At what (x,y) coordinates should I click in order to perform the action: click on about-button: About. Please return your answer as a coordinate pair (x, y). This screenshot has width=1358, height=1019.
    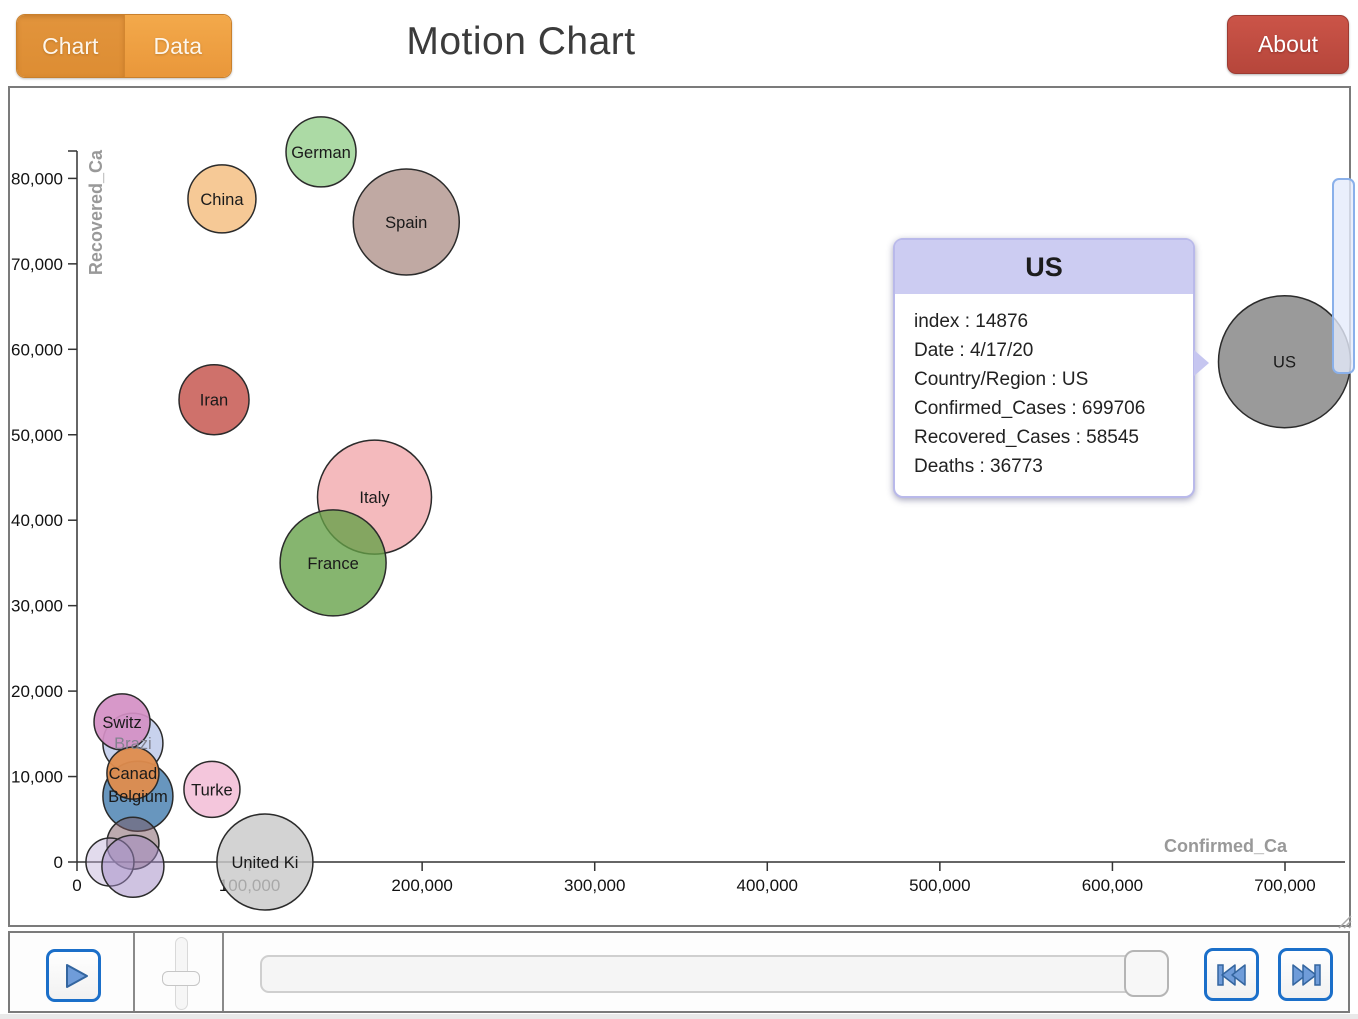
    Looking at the image, I should click on (1288, 44).